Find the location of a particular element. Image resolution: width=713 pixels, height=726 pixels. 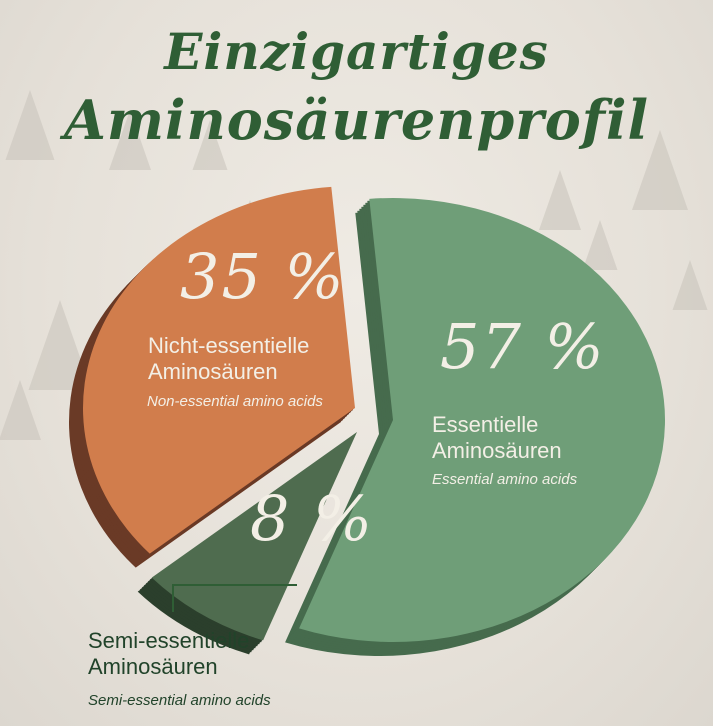

semi-label-de-1: Semi-essentielle is located at coordinates (169, 640).